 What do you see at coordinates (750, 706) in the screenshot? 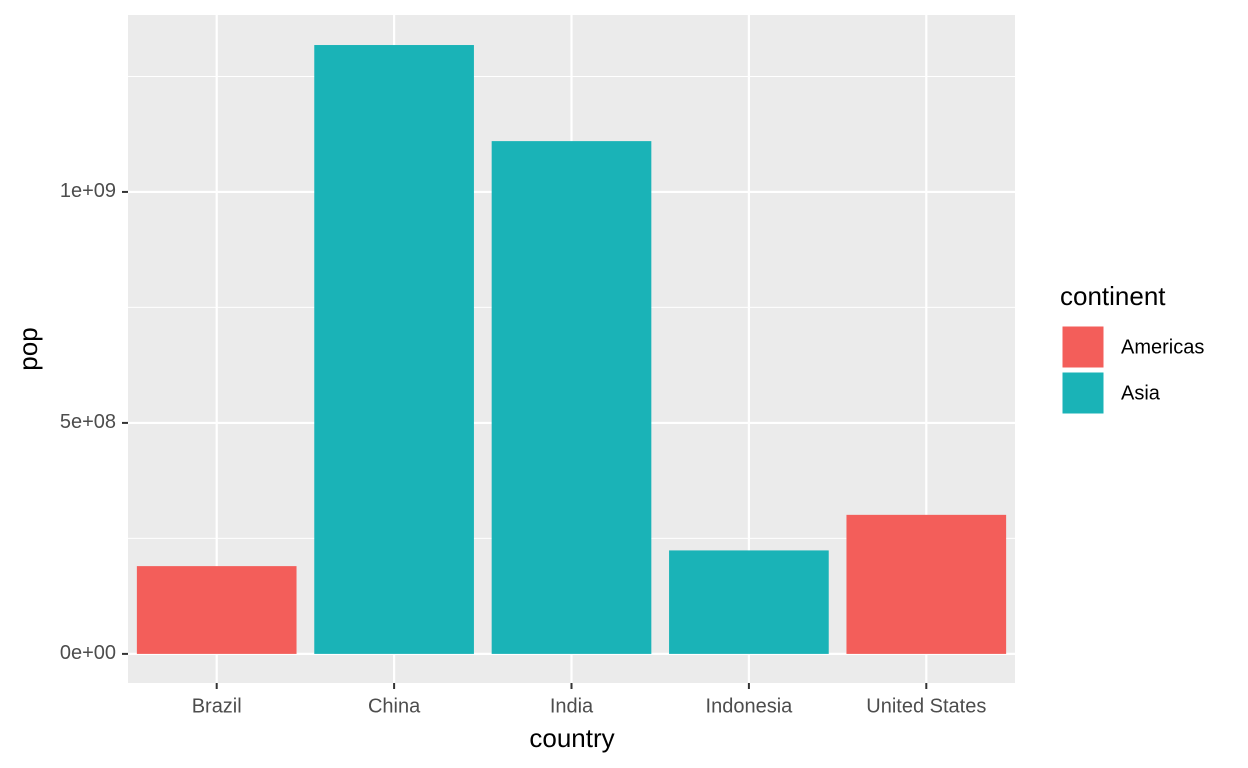
I see `x-tick-label: Indonesia` at bounding box center [750, 706].